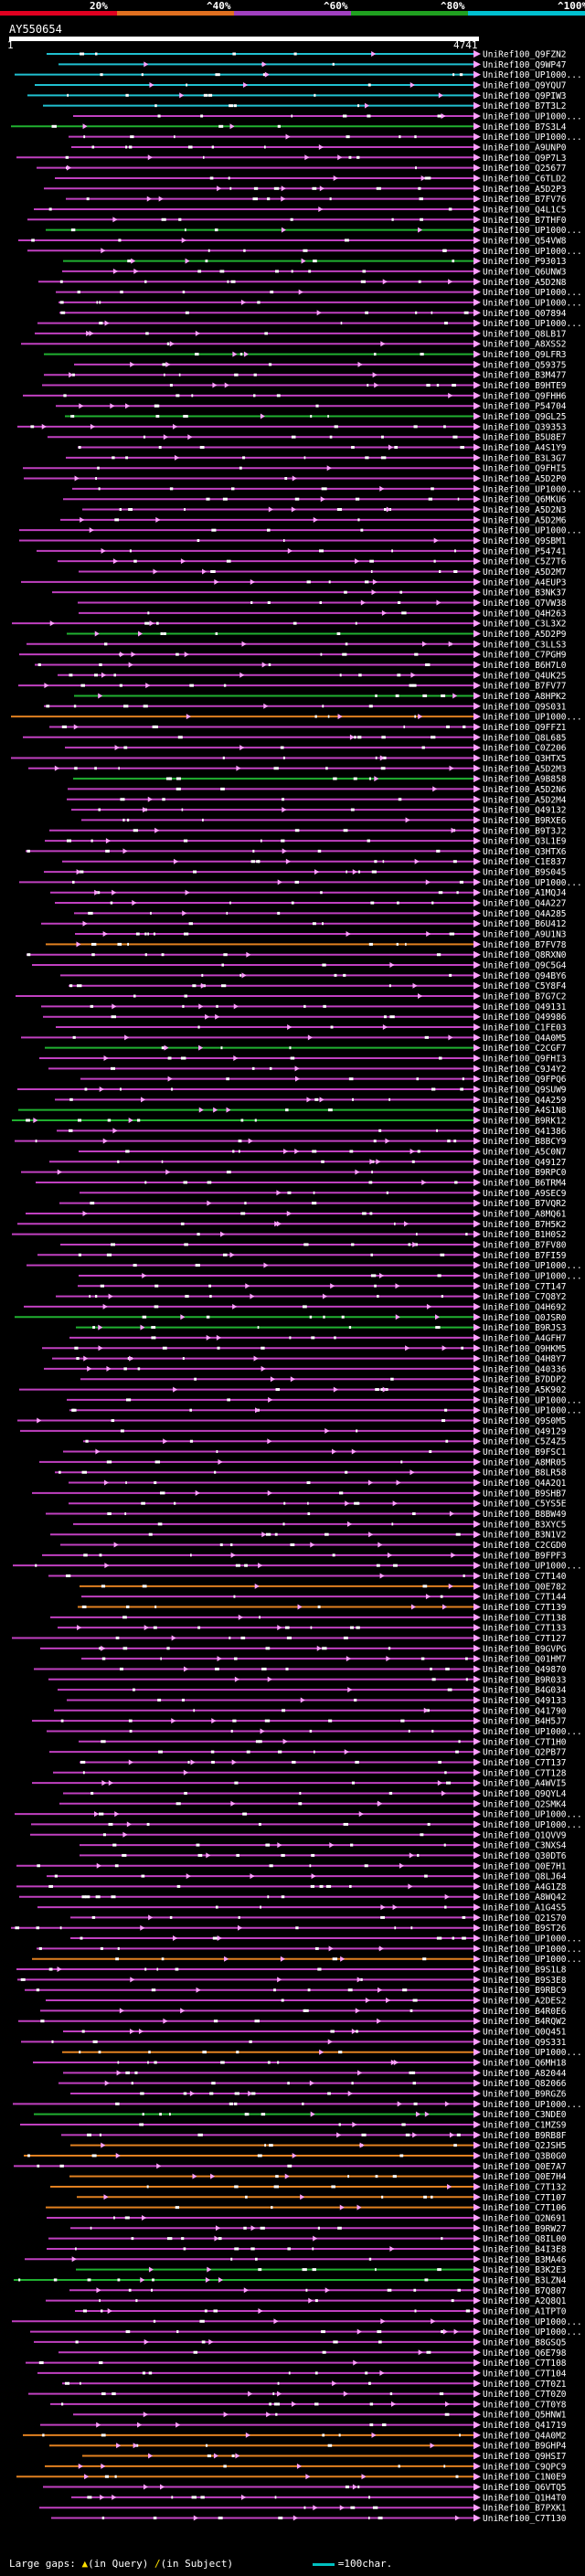 This screenshot has width=585, height=2576. What do you see at coordinates (525, 2115) in the screenshot?
I see `hit-label: UniRef100_C3NDE0` at bounding box center [525, 2115].